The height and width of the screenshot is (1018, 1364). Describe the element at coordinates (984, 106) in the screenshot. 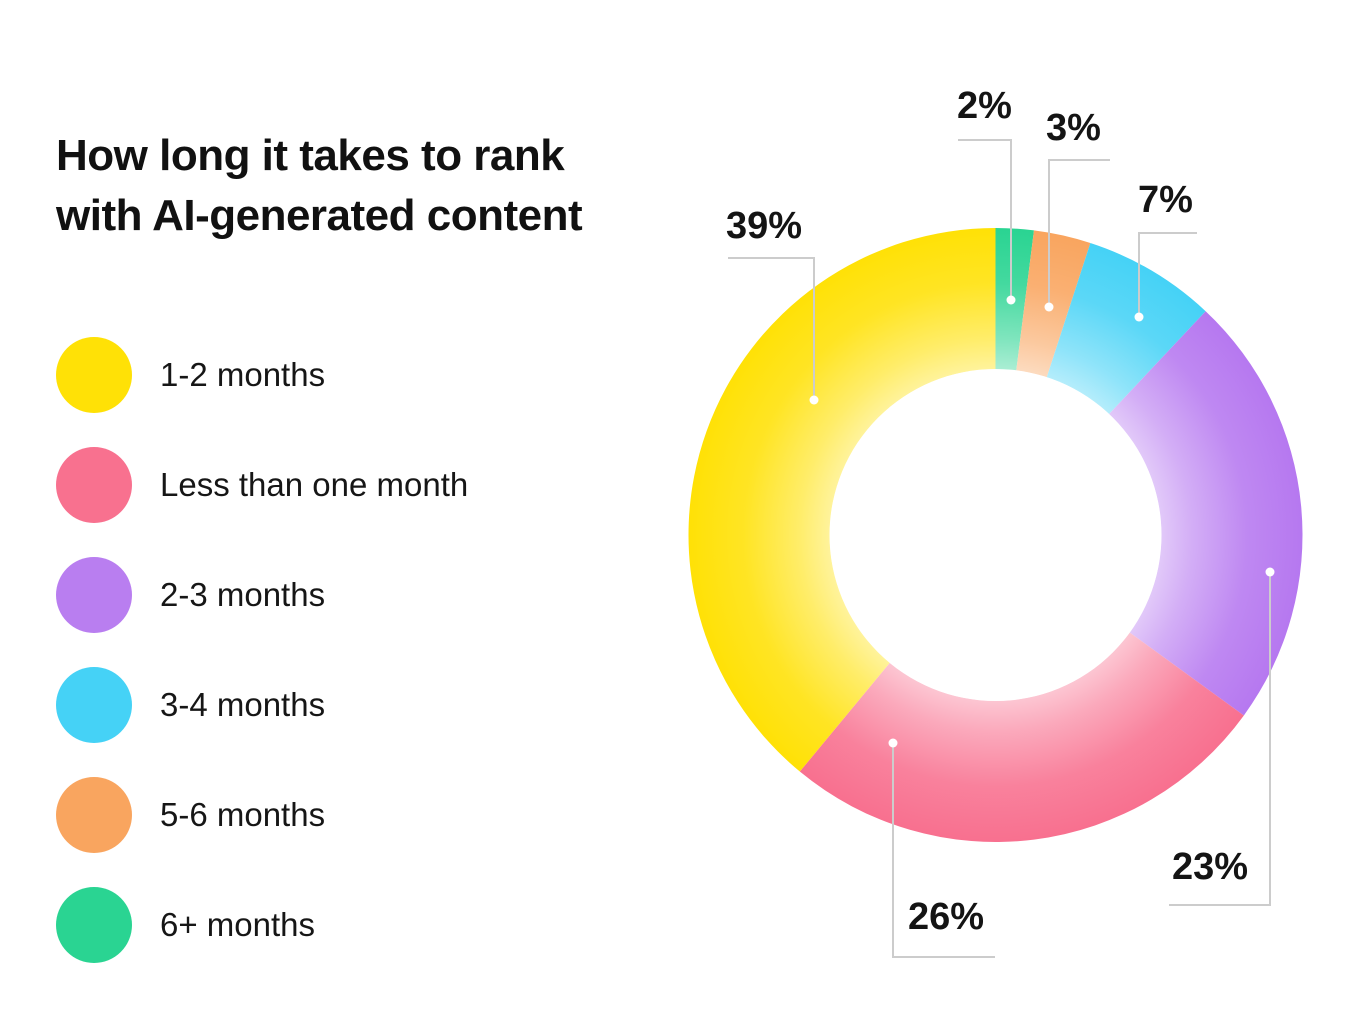

I see `value-label-6-plus-months: 2%` at that location.